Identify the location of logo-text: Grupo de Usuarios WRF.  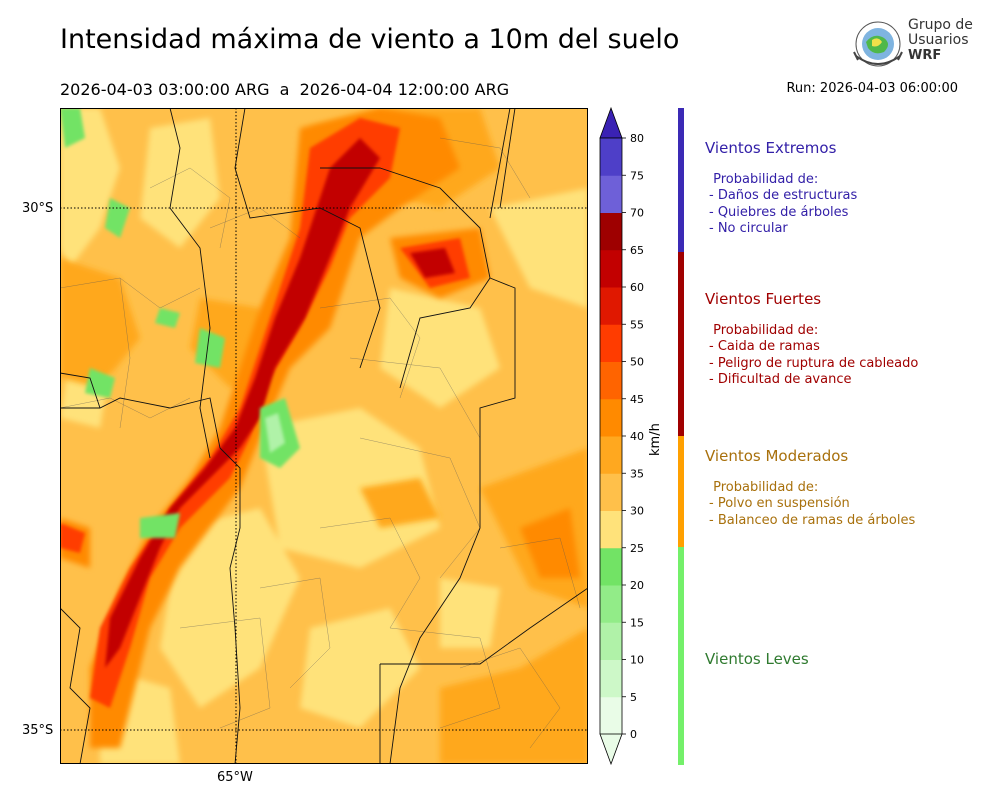
(940, 40).